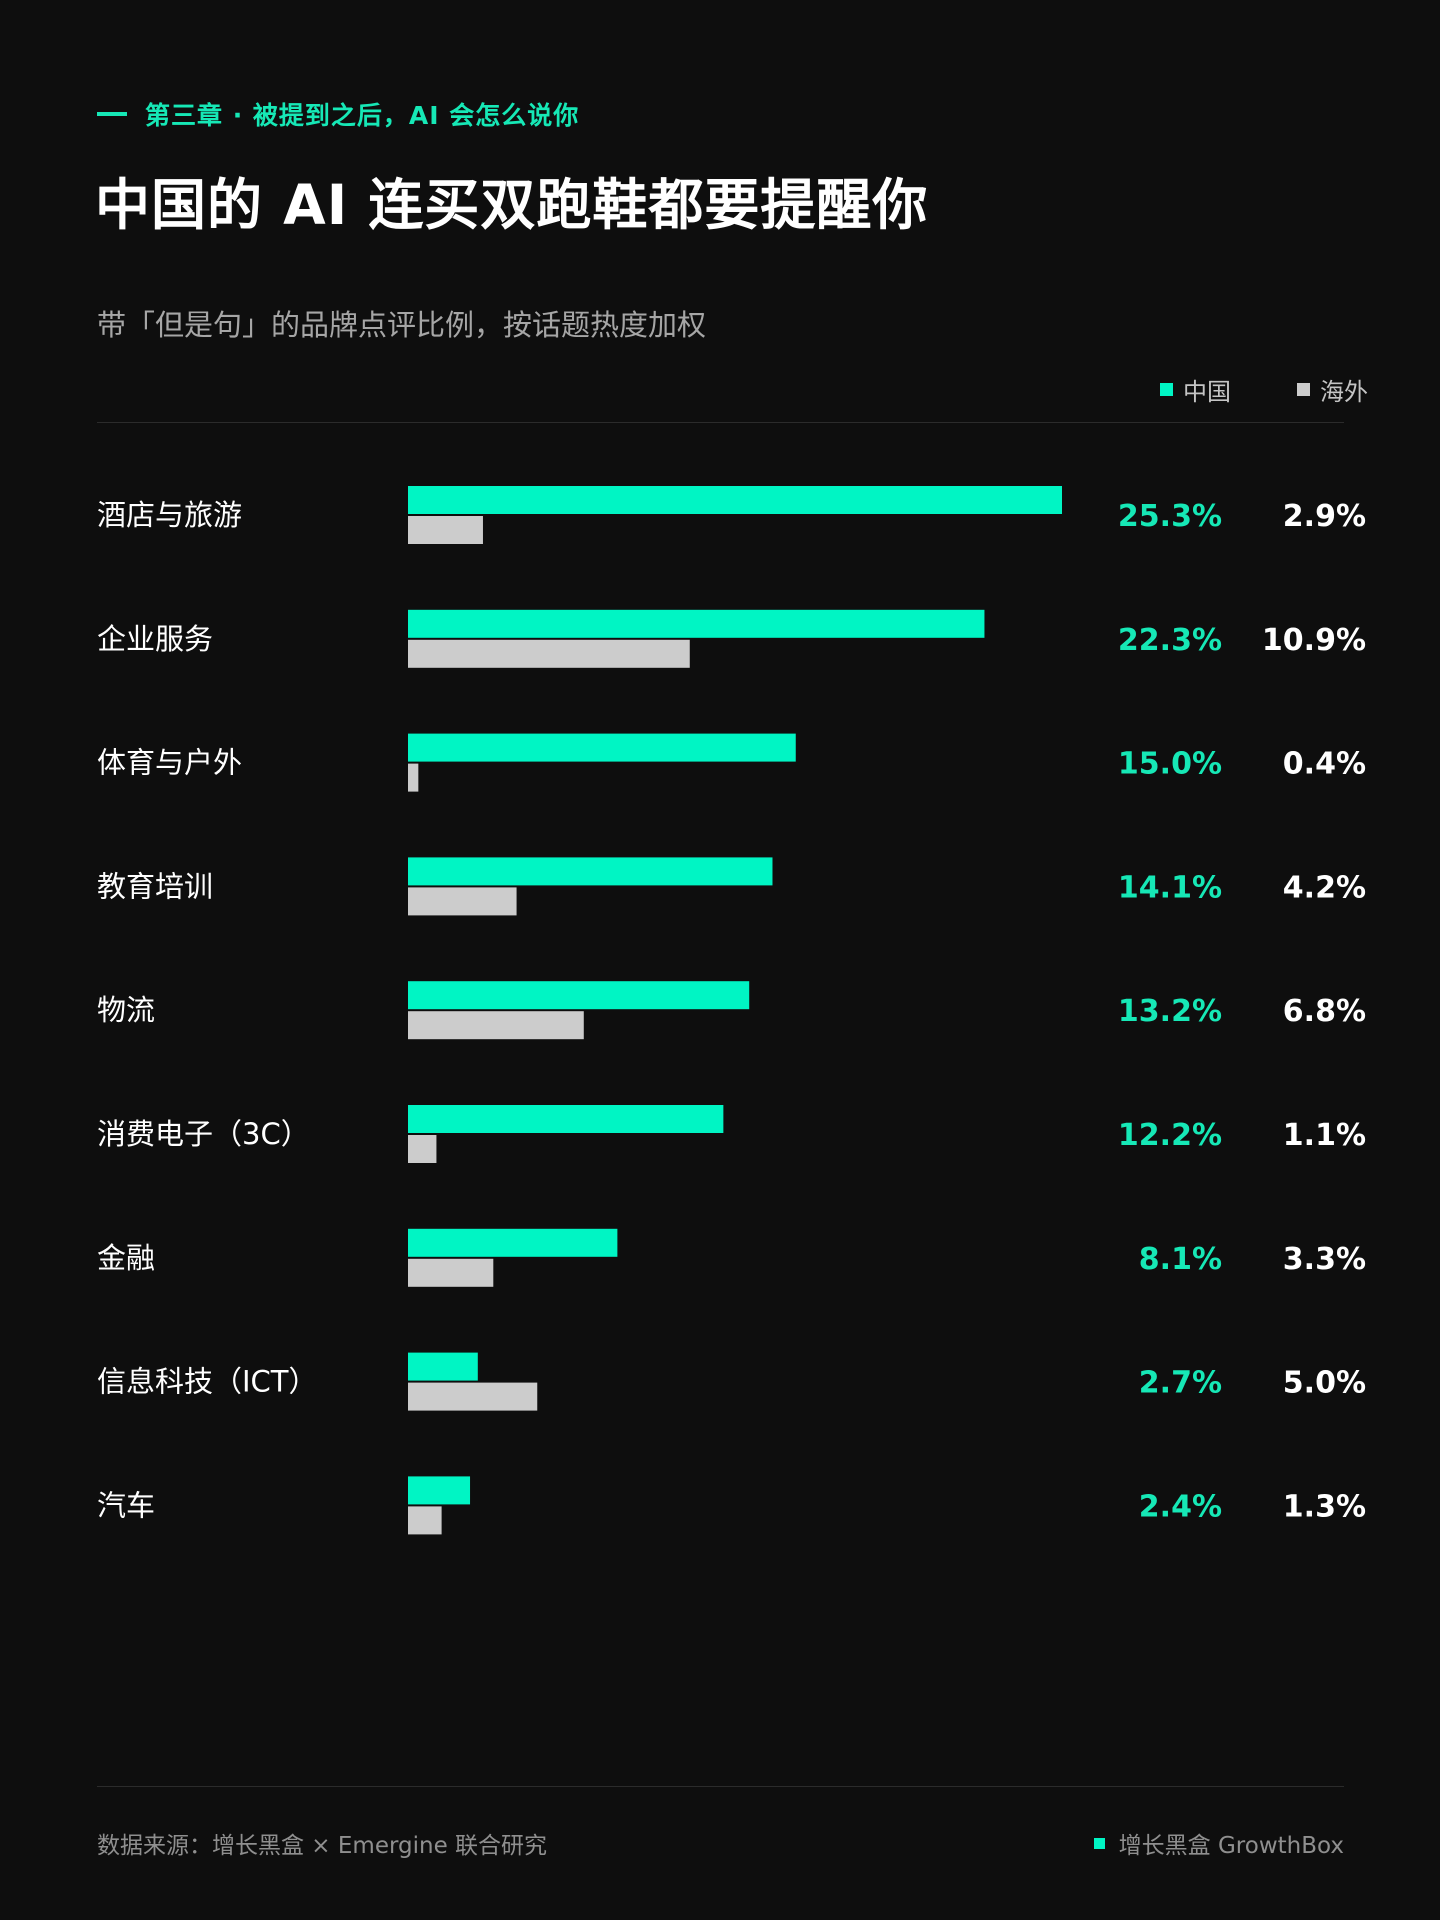 The height and width of the screenshot is (1920, 1440). What do you see at coordinates (1324, 1011) in the screenshot?
I see `value-label-overseas: 6.8%` at bounding box center [1324, 1011].